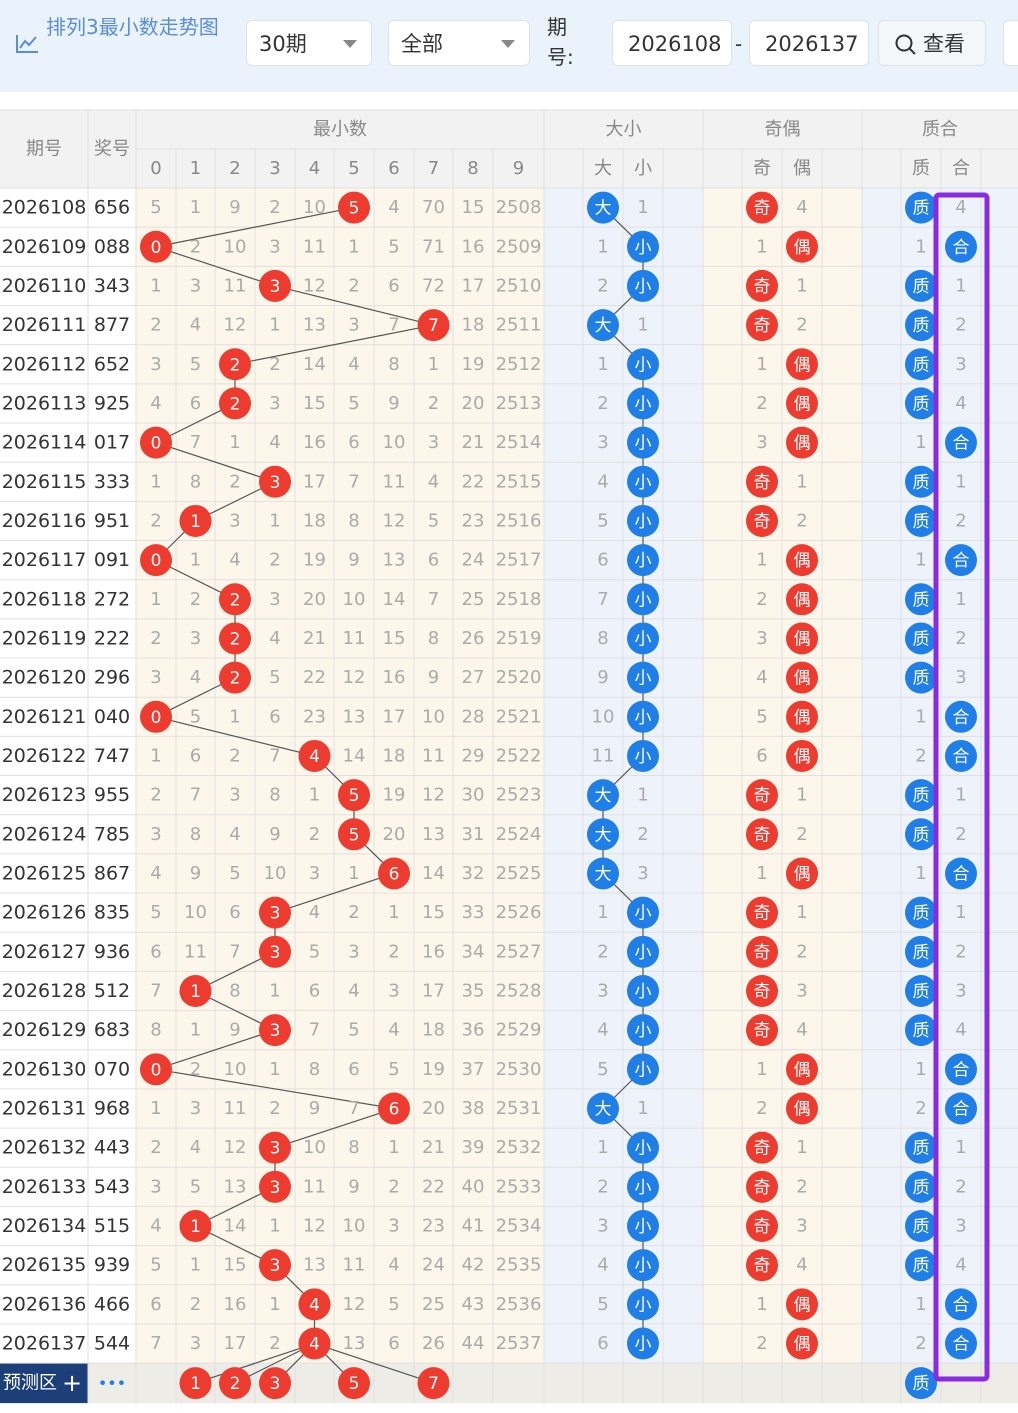 This screenshot has width=1018, height=1413. I want to click on search-button: 查看, so click(932, 43).